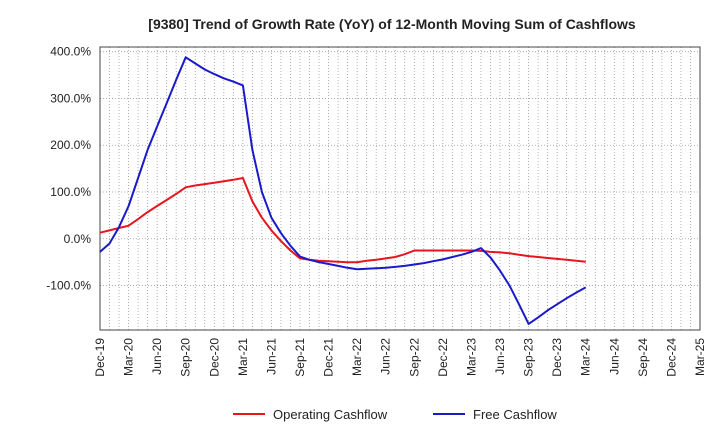  I want to click on x-tick-label: Mar-23, so click(471, 357).